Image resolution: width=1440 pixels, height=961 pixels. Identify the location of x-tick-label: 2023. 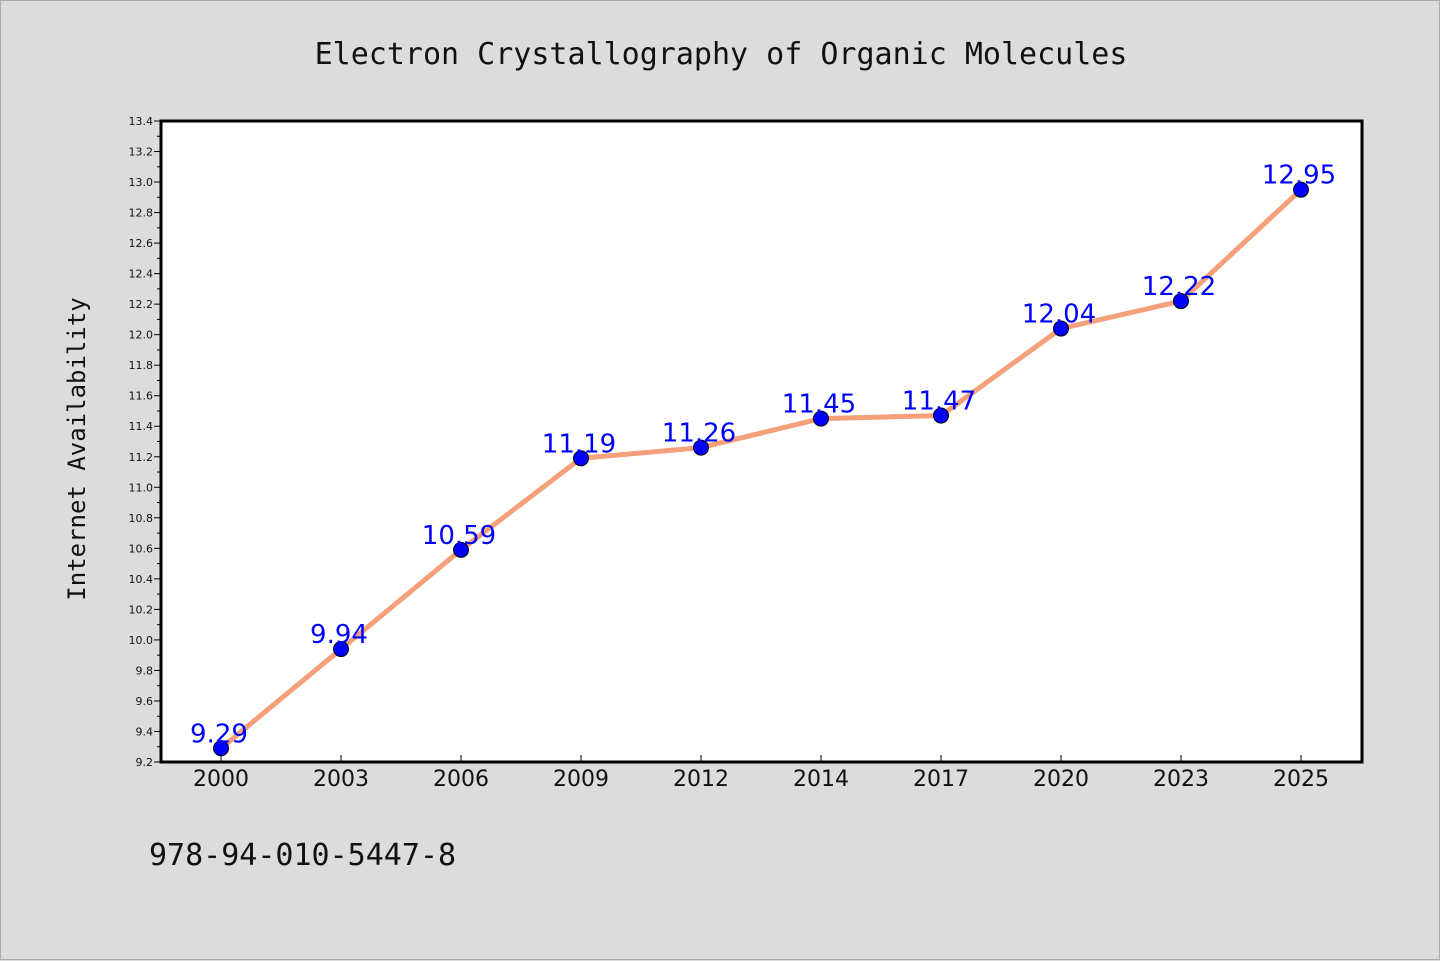
(1181, 779).